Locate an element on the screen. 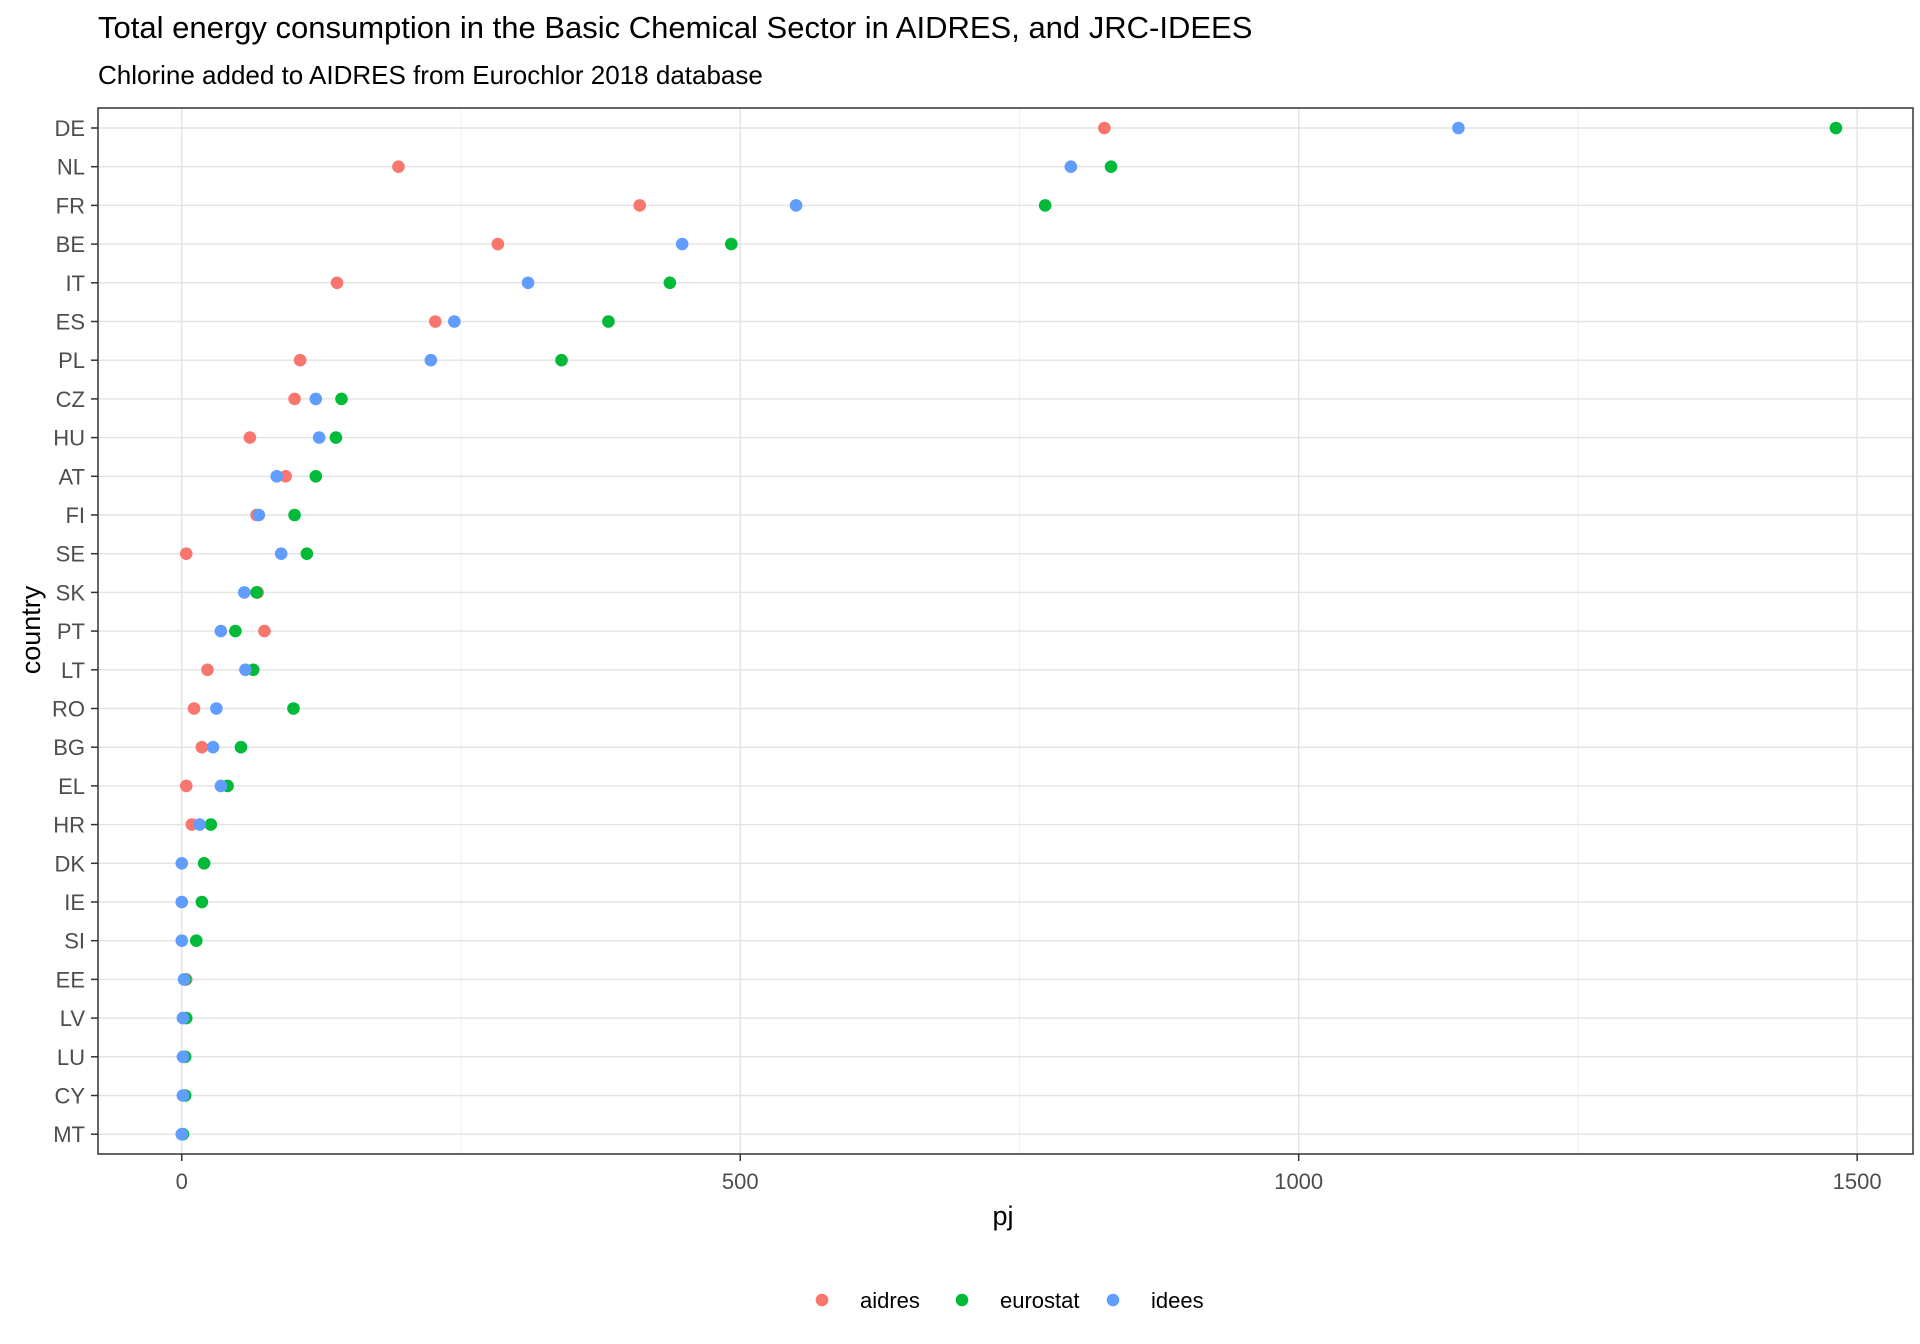 This screenshot has width=1920, height=1344. y-tick-label-lv: LV is located at coordinates (73, 1018).